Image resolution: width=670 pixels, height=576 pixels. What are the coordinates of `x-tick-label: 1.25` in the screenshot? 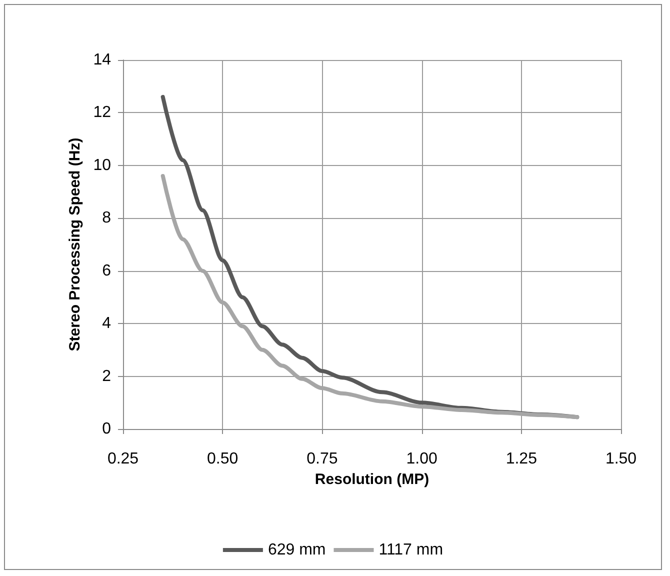 It's located at (522, 459).